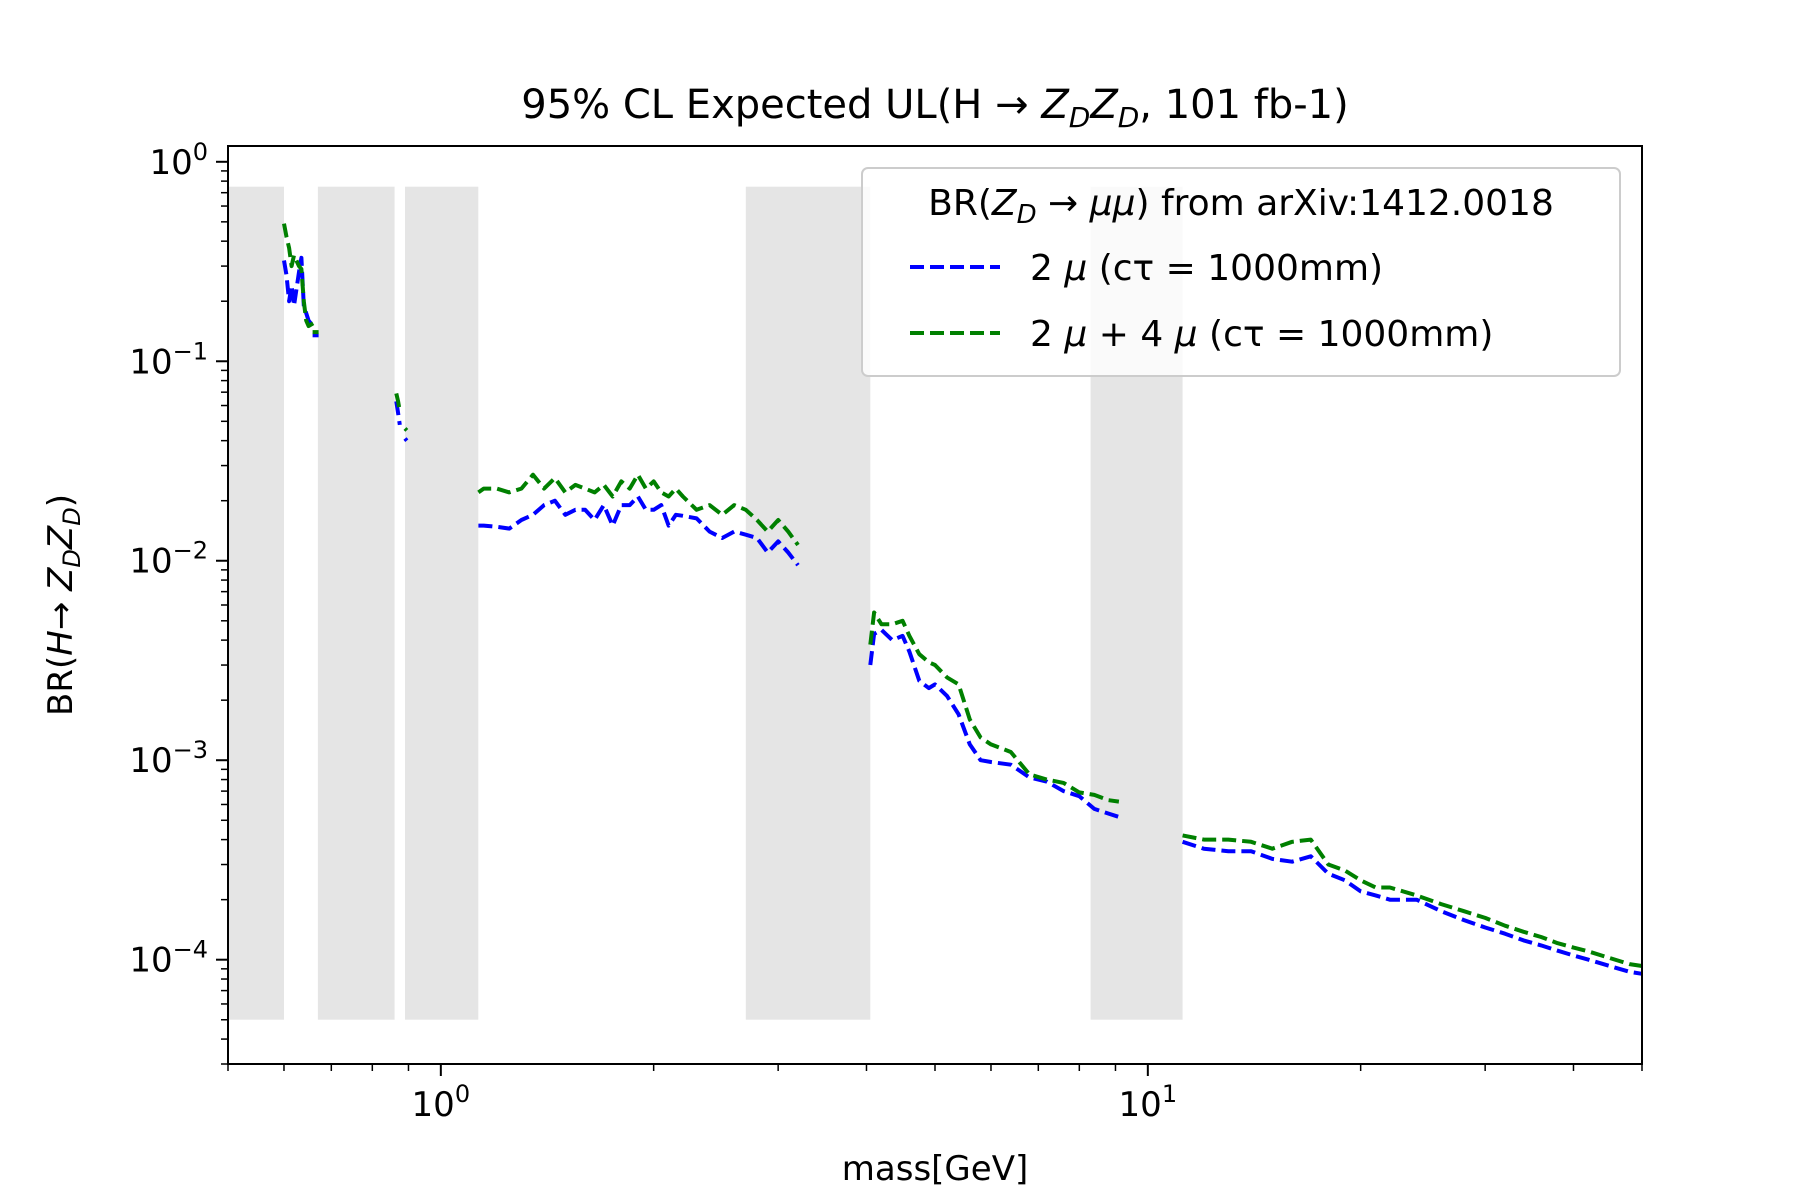  Describe the element at coordinates (935, 1169) in the screenshot. I see `x-axis-label: mass[GeV]` at that location.